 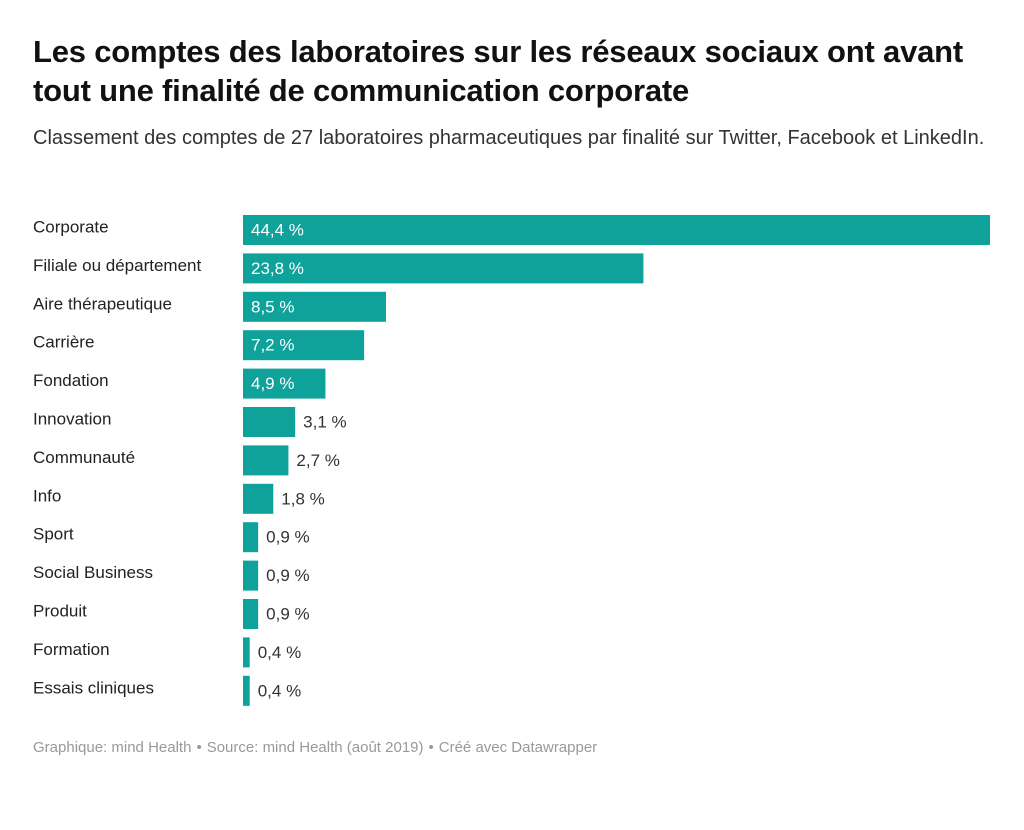 I want to click on category-label: Info, so click(x=47, y=495).